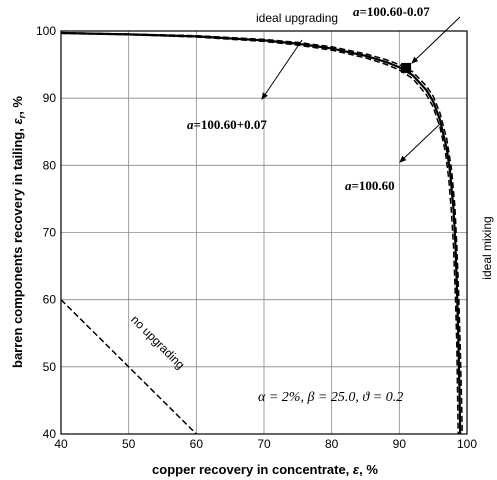 The height and width of the screenshot is (480, 497). Describe the element at coordinates (50, 434) in the screenshot. I see `y-tick-label: 40` at that location.